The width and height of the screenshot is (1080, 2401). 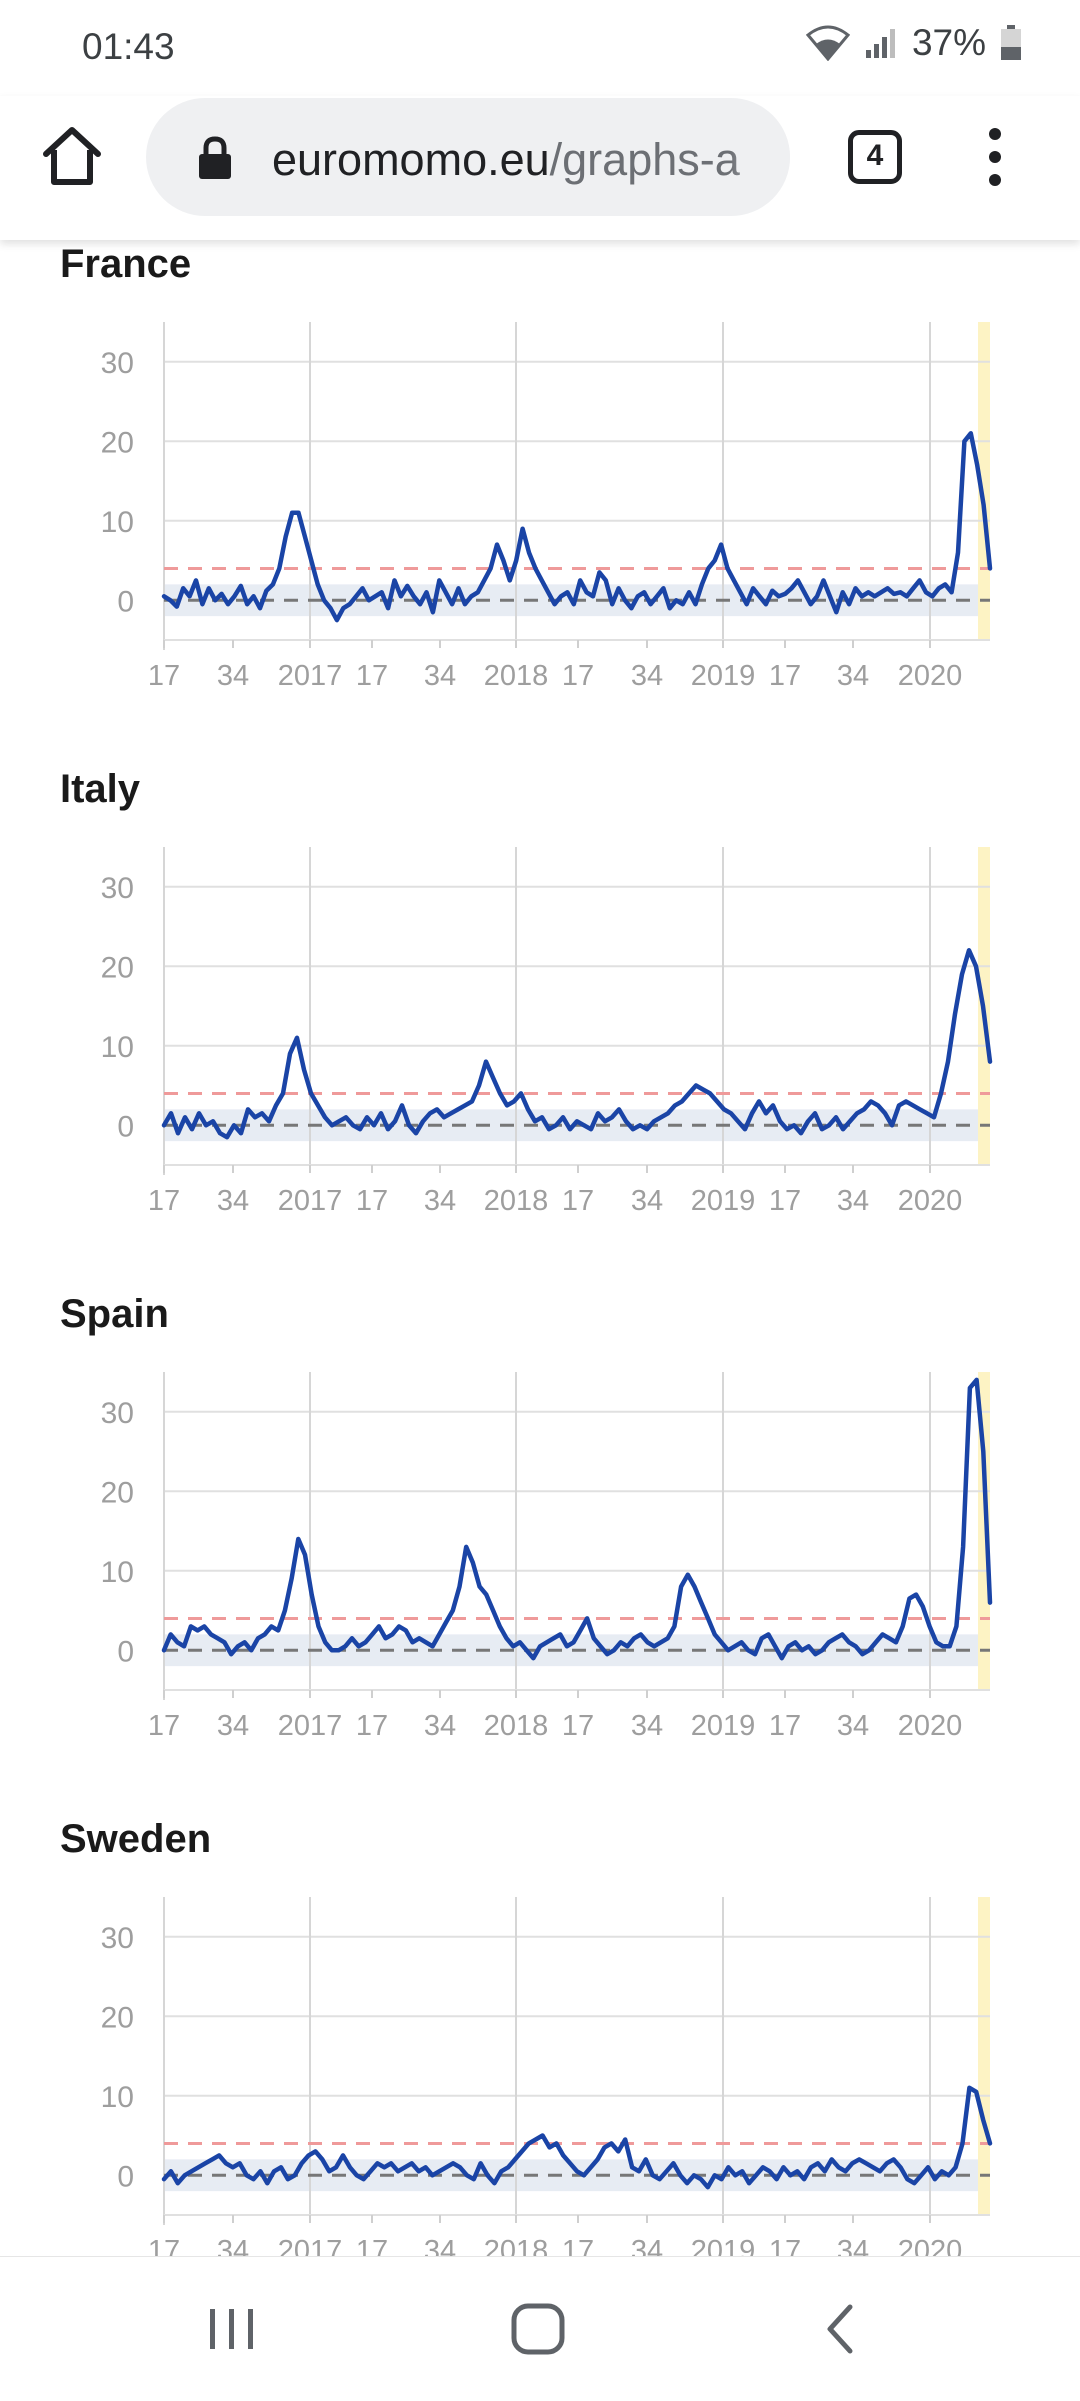 What do you see at coordinates (114, 1314) in the screenshot?
I see `chart-title-spain: Spain` at bounding box center [114, 1314].